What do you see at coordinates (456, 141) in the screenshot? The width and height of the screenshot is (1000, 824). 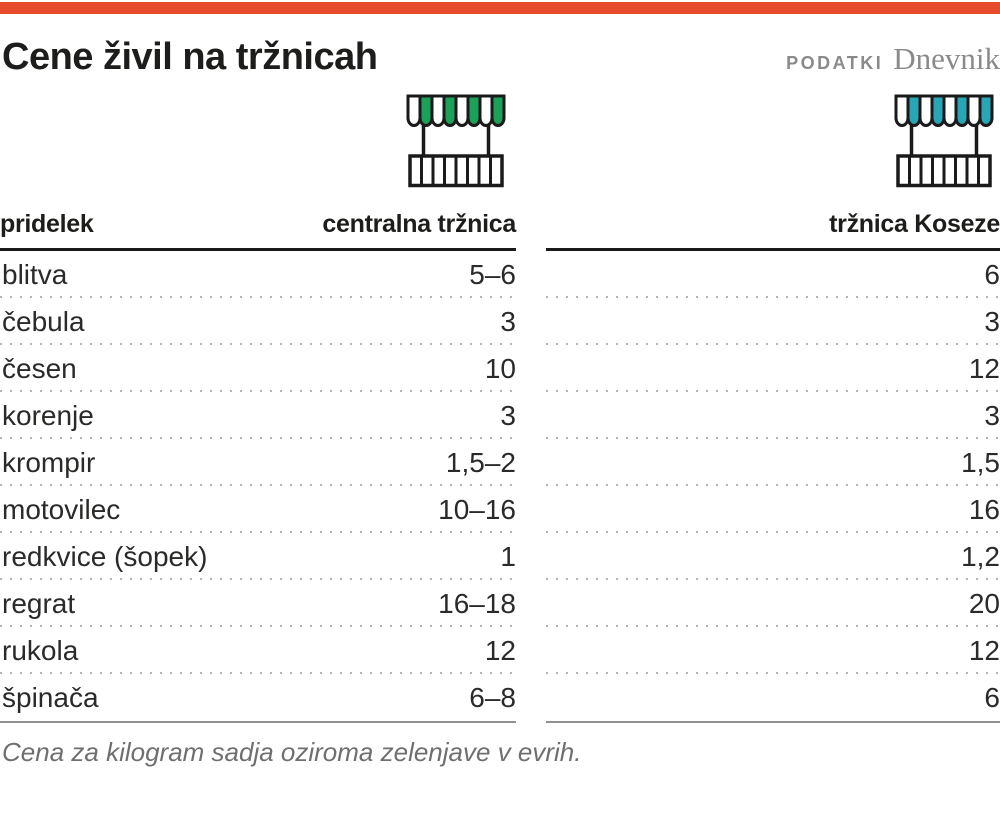 I see `market-stall-green-icon` at bounding box center [456, 141].